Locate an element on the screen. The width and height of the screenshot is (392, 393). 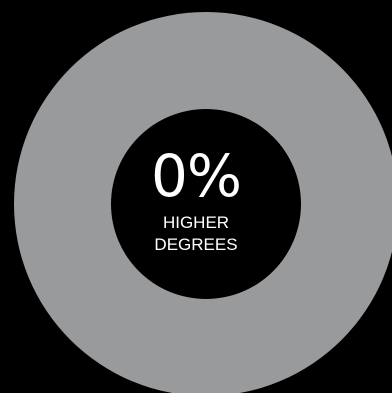
center-caption-line-2: DEGREES is located at coordinates (196, 244).